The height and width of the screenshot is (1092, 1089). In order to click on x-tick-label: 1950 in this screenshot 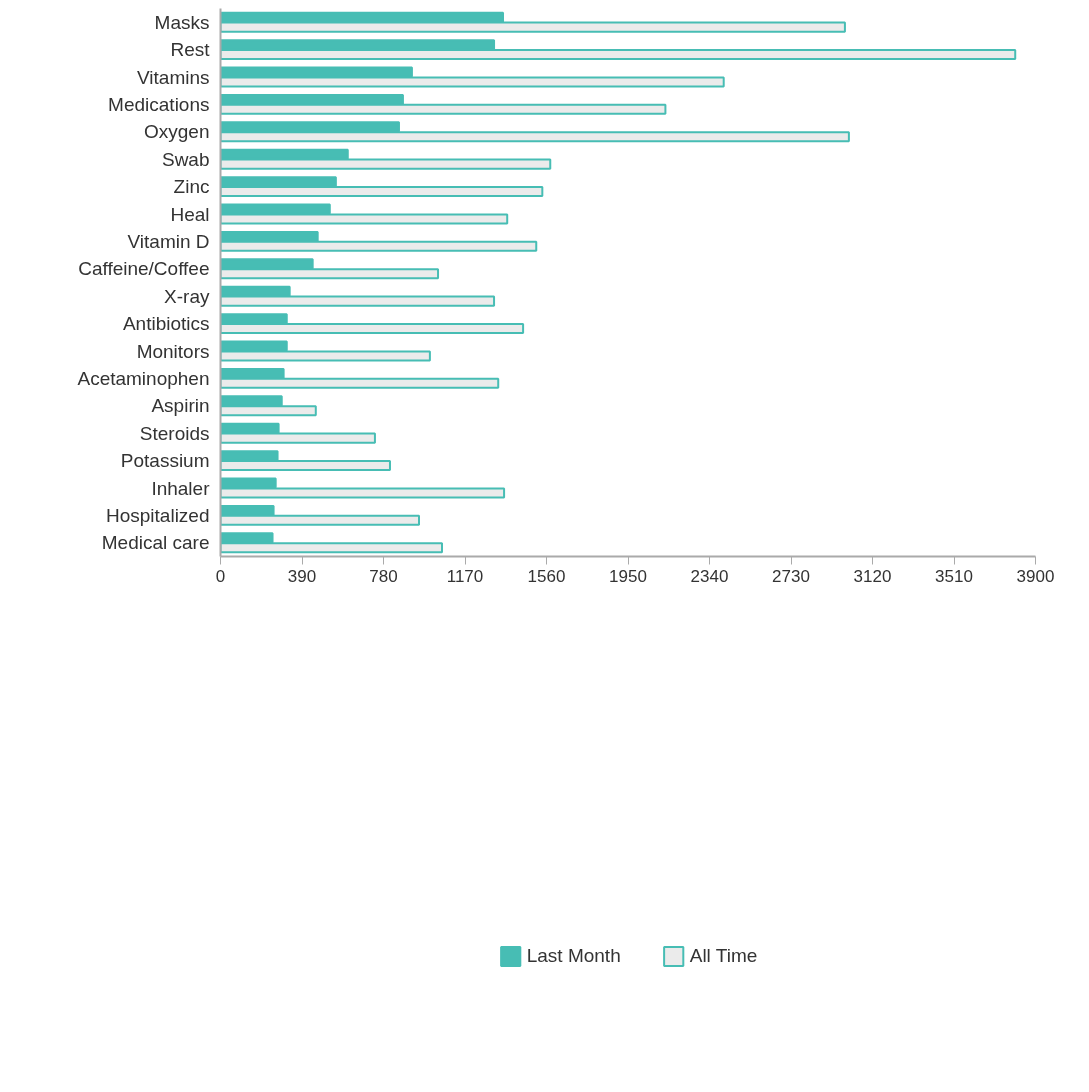, I will do `click(628, 576)`.